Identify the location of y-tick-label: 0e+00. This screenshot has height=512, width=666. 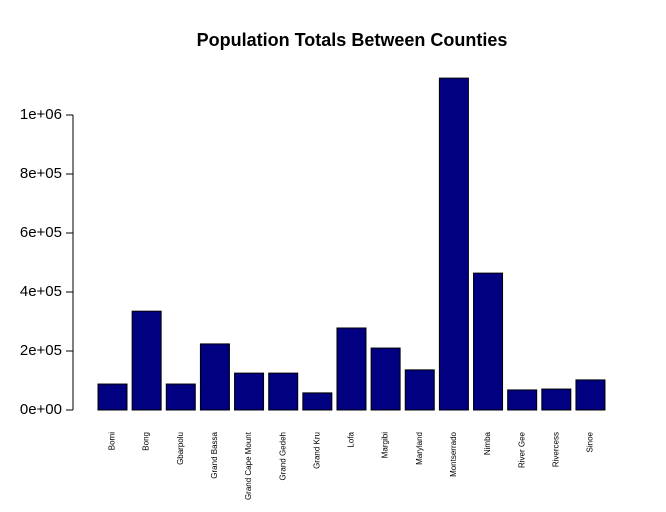
(41, 409).